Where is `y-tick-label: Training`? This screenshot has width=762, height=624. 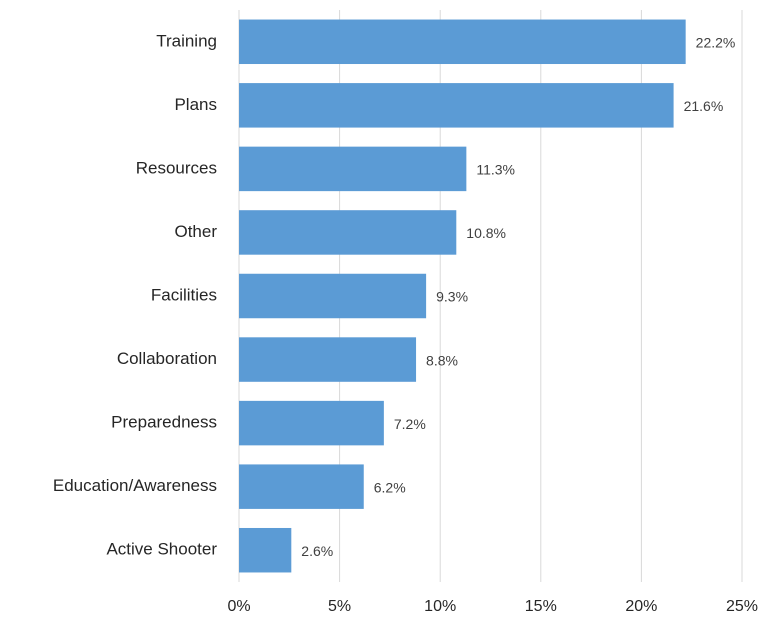
y-tick-label: Training is located at coordinates (186, 40).